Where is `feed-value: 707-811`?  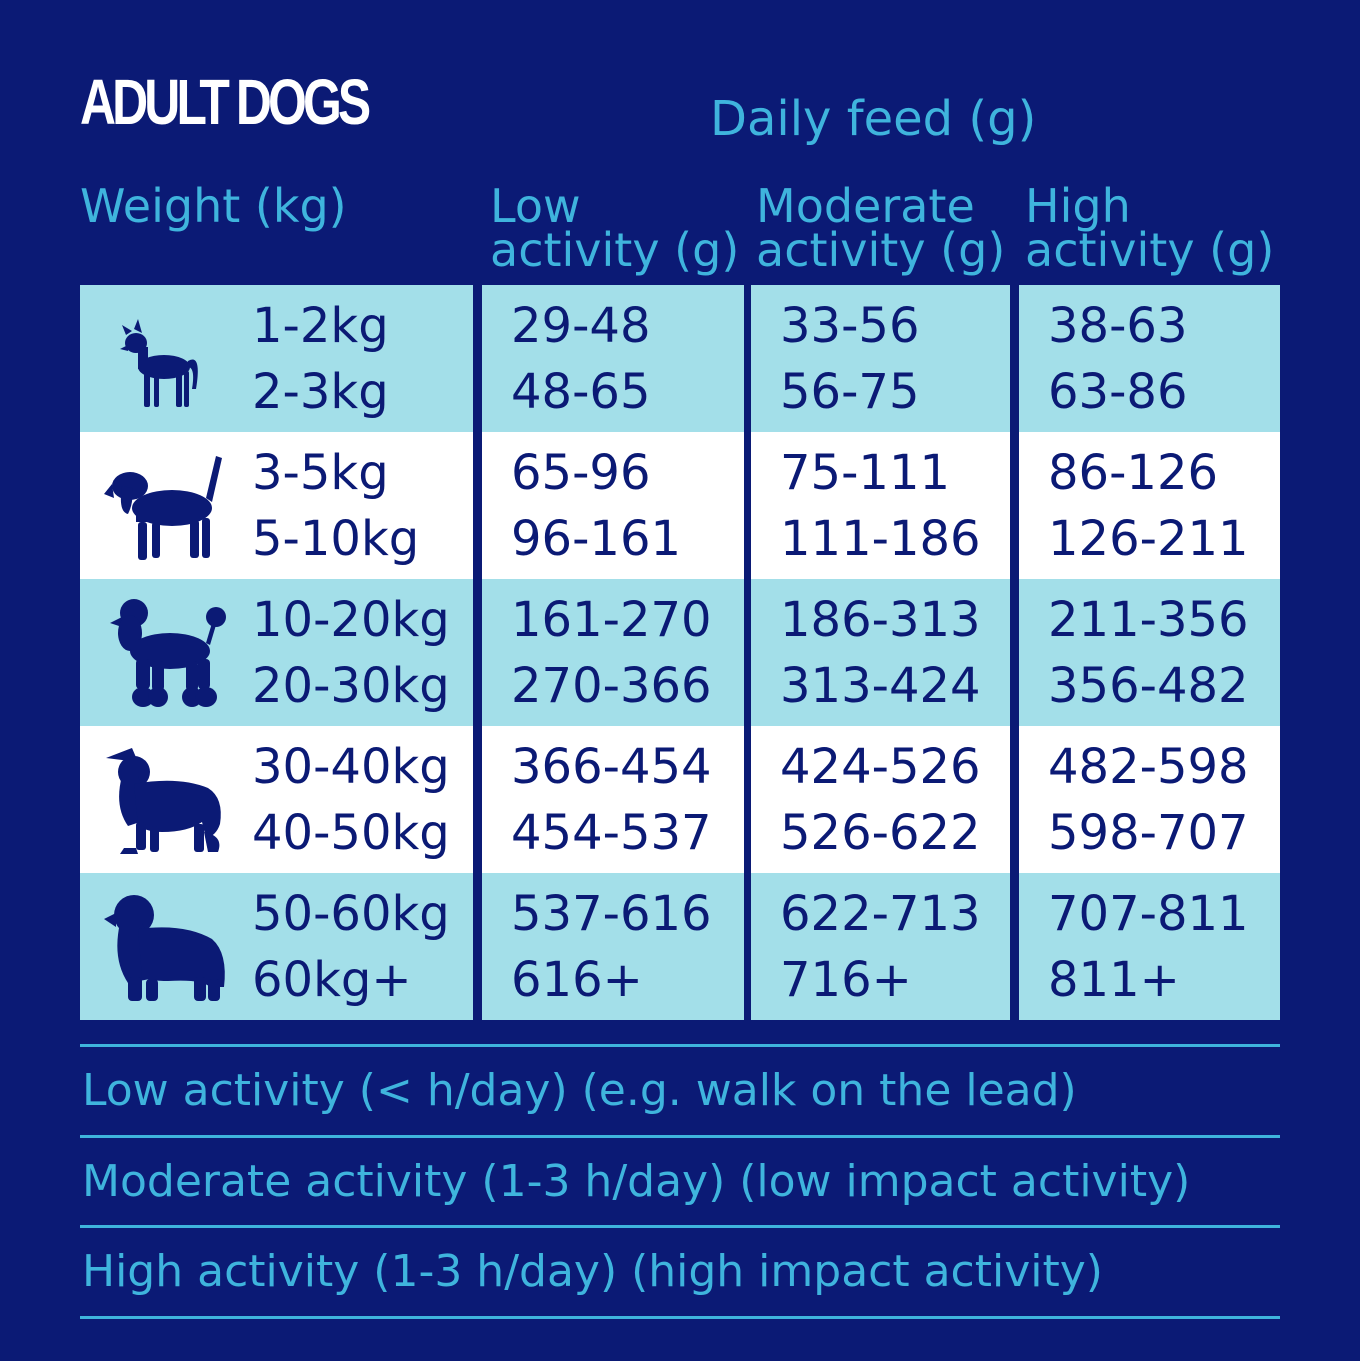
feed-value: 707-811 is located at coordinates (1148, 914).